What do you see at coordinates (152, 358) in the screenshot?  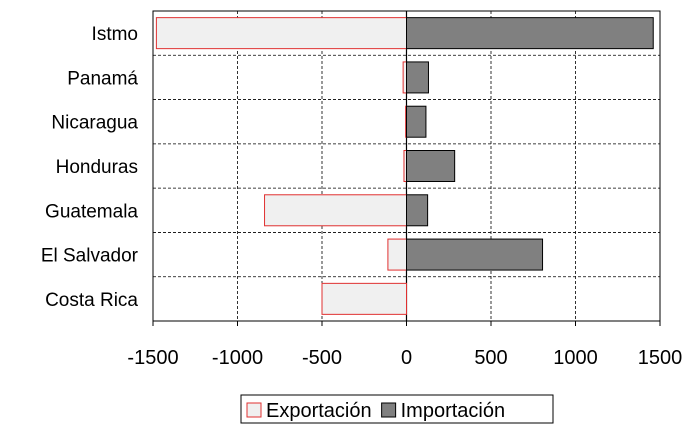 I see `x-tick-label: -1500` at bounding box center [152, 358].